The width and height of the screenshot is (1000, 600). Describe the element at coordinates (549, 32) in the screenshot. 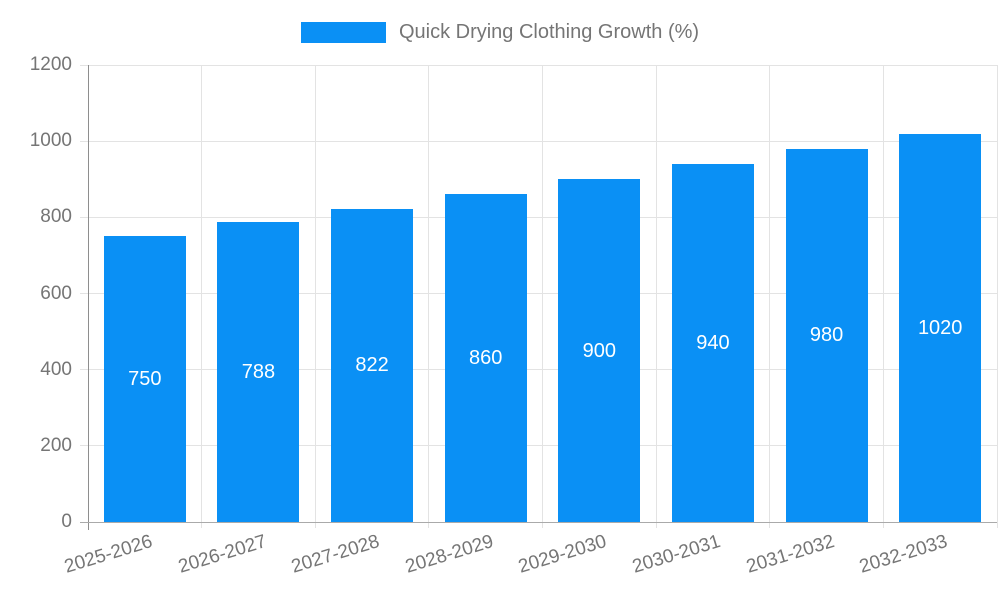

I see `legend-label: Quick Drying Clothing Growth (%)` at that location.